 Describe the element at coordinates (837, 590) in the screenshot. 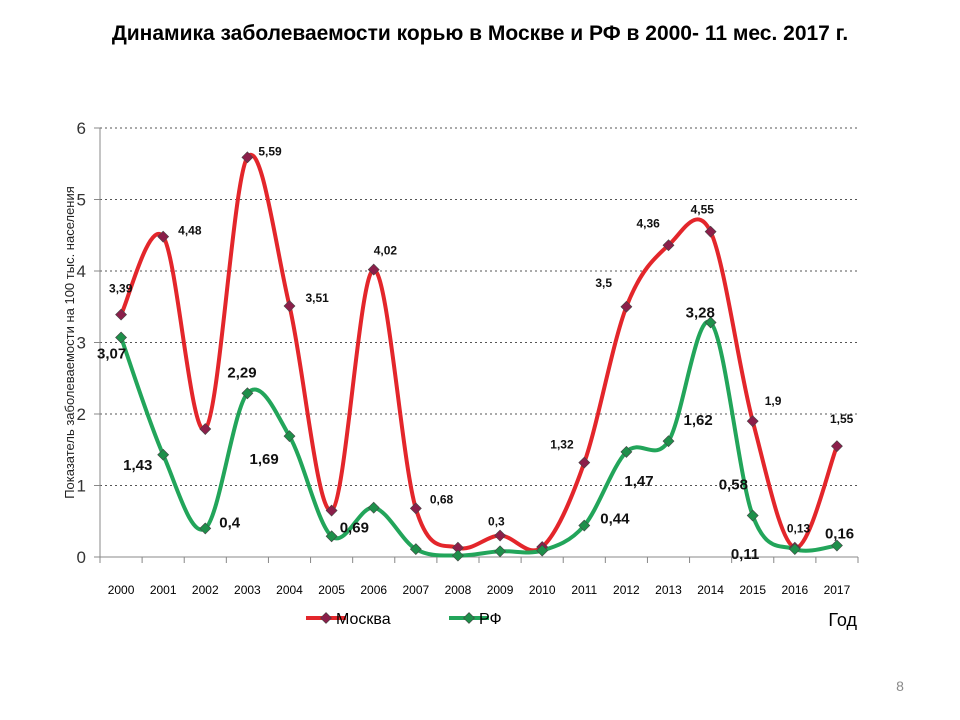

I see `x-tick-label: 2017` at that location.